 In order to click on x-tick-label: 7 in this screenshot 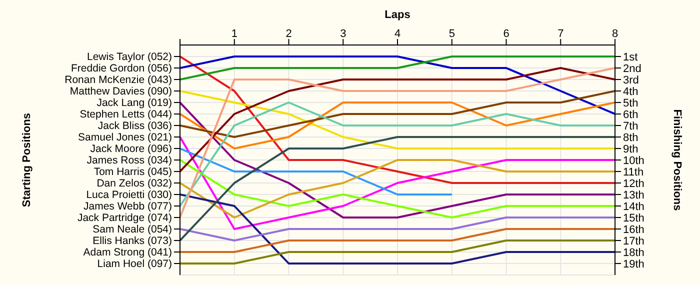, I will do `click(561, 34)`.